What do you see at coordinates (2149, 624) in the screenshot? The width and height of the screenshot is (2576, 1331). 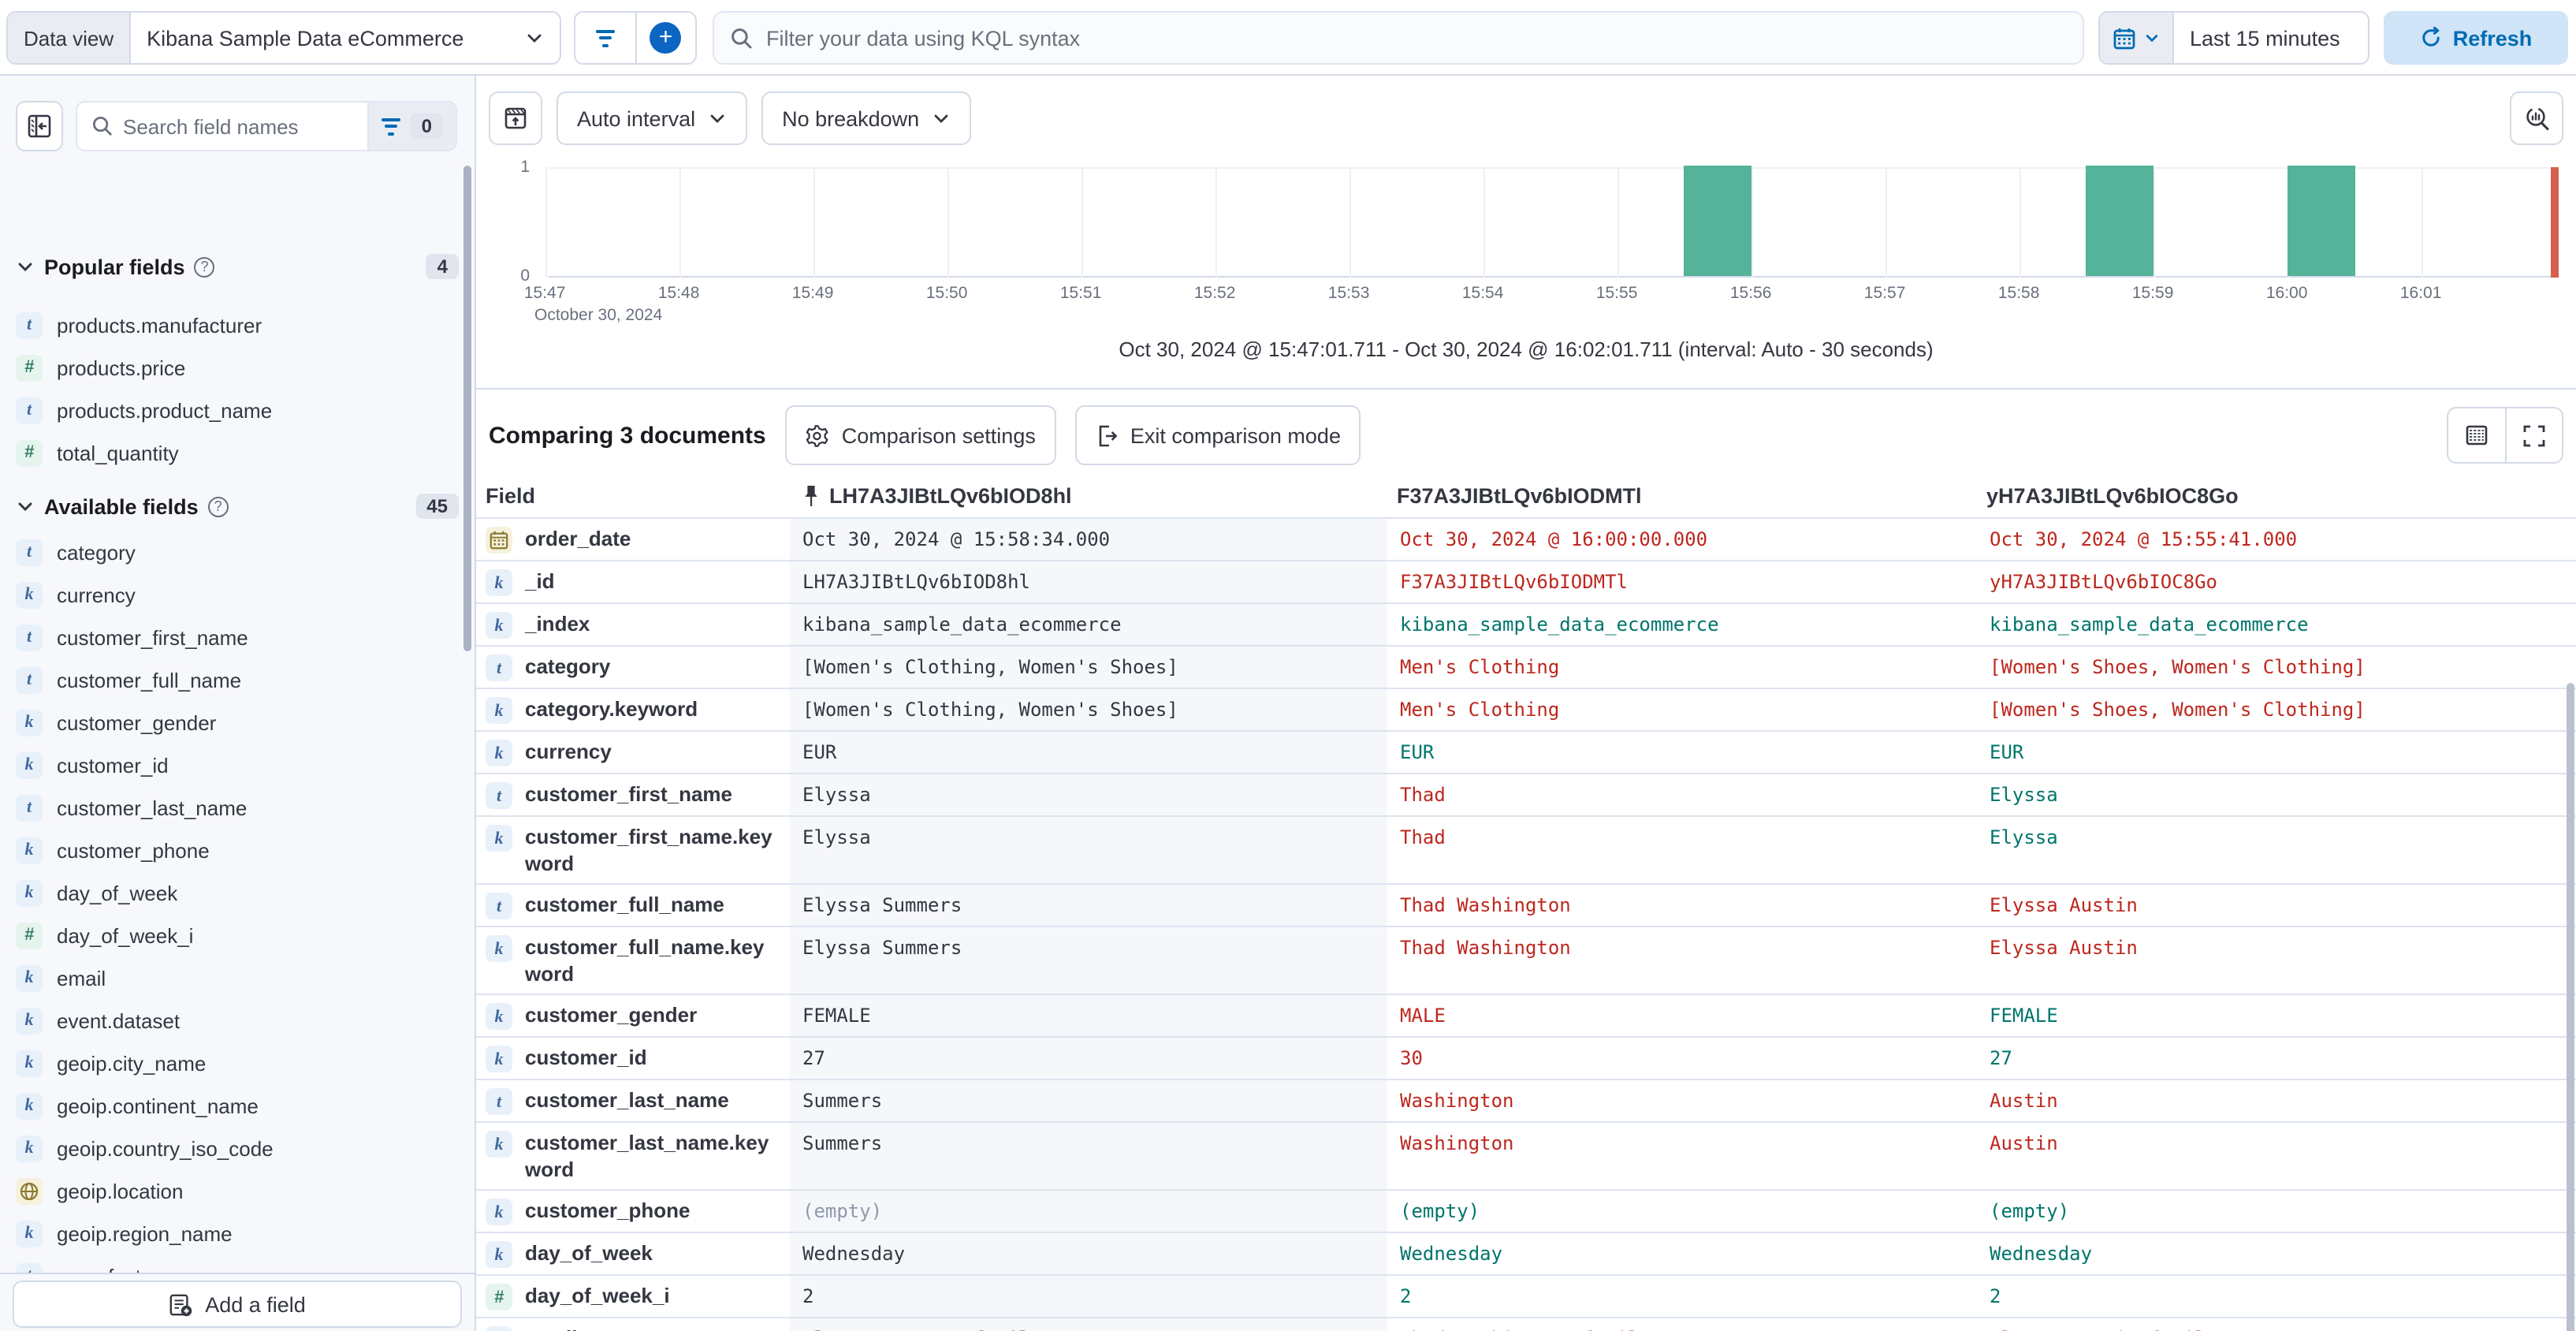 I see `field-value: kibana_sample_data_ecommerce` at bounding box center [2149, 624].